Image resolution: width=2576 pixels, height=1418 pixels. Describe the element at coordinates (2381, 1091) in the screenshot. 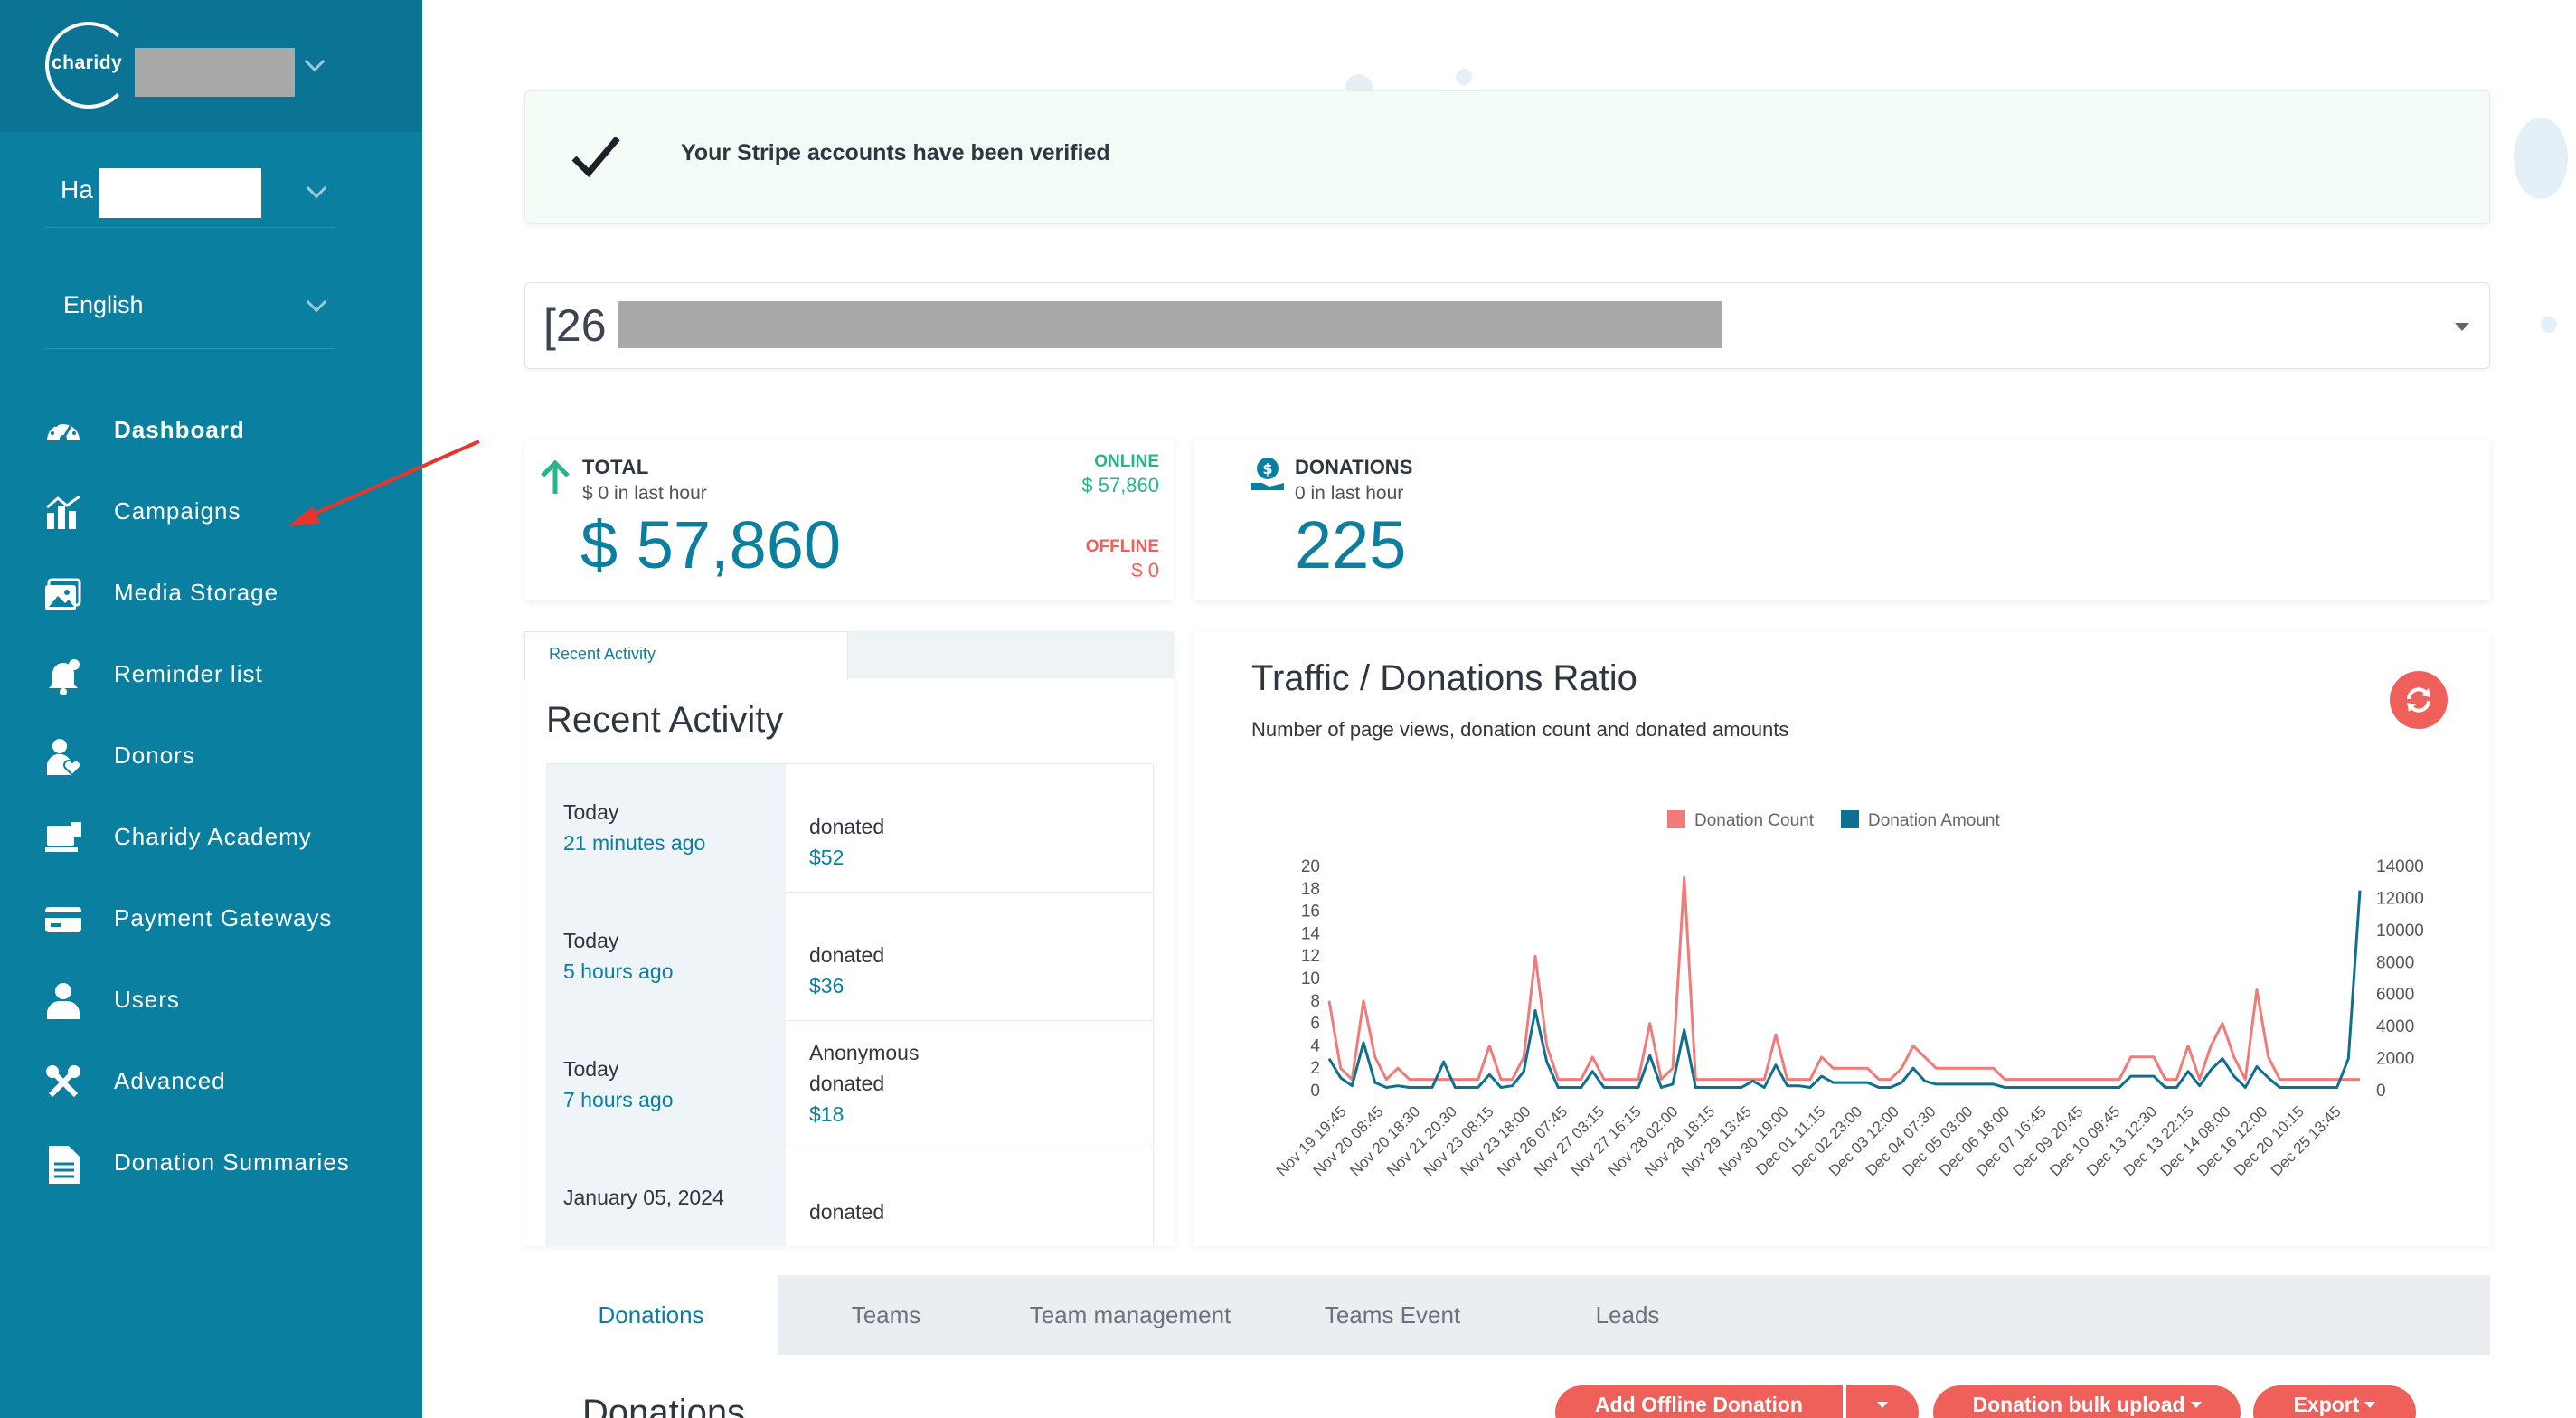

I see `y-tick-label-right: 0` at that location.